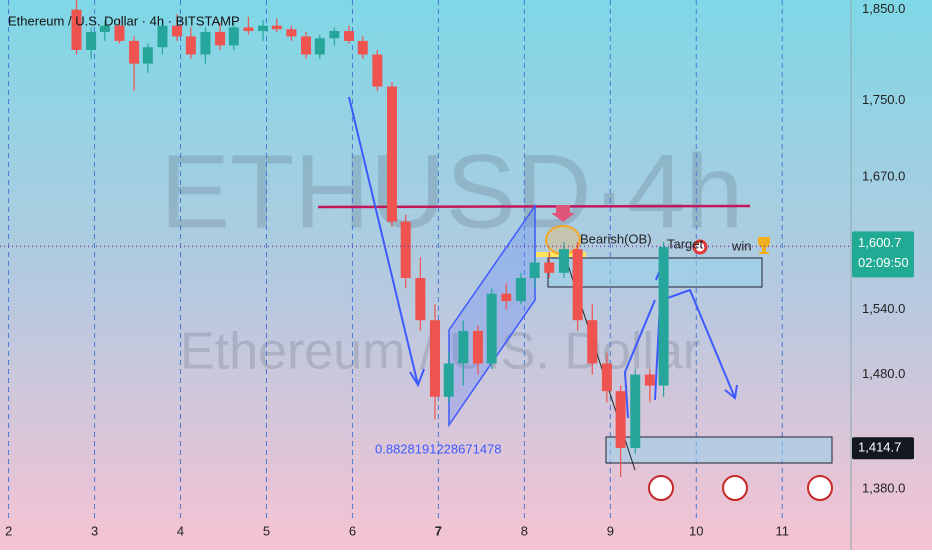 This screenshot has width=932, height=555. What do you see at coordinates (879, 242) in the screenshot?
I see `price-tag-label: 1,600.7` at bounding box center [879, 242].